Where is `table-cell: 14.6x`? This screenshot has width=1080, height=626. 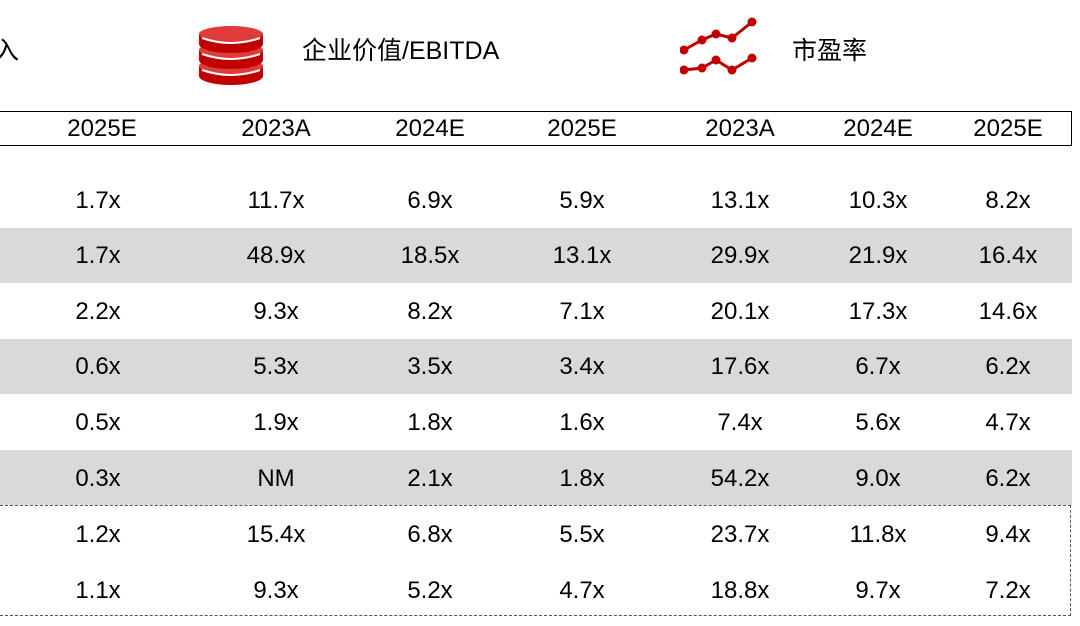 table-cell: 14.6x is located at coordinates (1008, 311).